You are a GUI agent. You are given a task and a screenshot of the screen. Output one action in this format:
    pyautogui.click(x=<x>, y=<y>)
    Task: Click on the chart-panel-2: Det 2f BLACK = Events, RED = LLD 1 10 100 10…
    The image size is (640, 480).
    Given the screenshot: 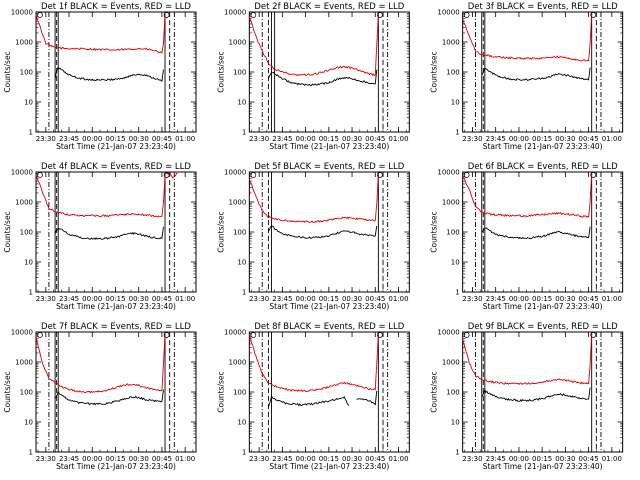 What is the action you would take?
    pyautogui.click(x=313, y=76)
    